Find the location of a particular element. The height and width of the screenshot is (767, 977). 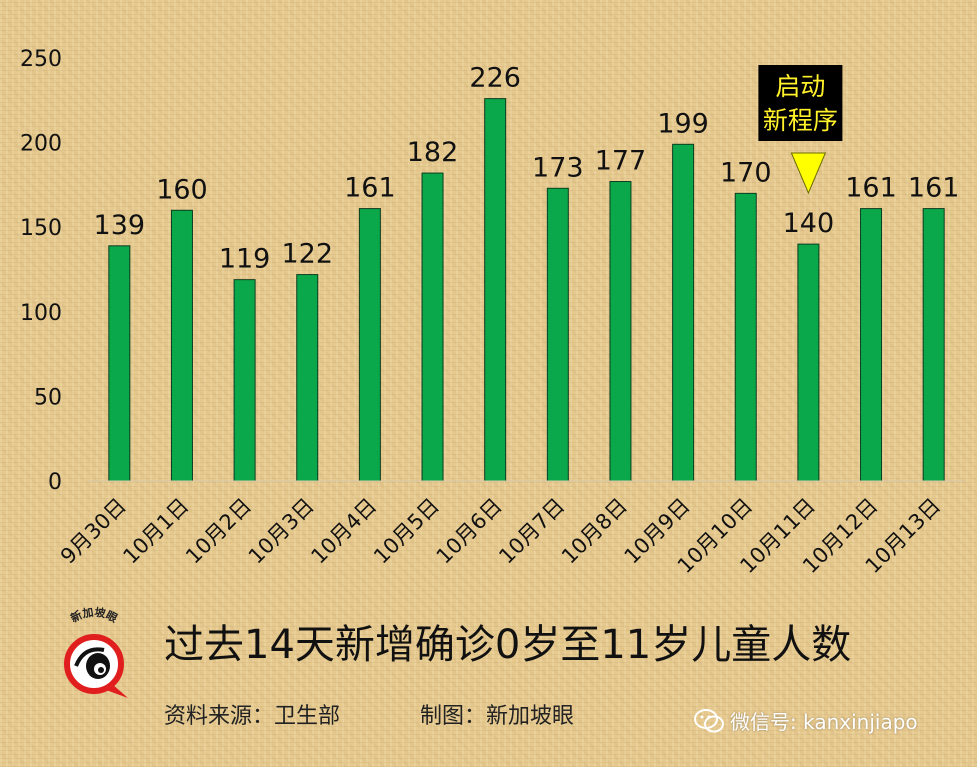

data-label: 160 is located at coordinates (182, 189).